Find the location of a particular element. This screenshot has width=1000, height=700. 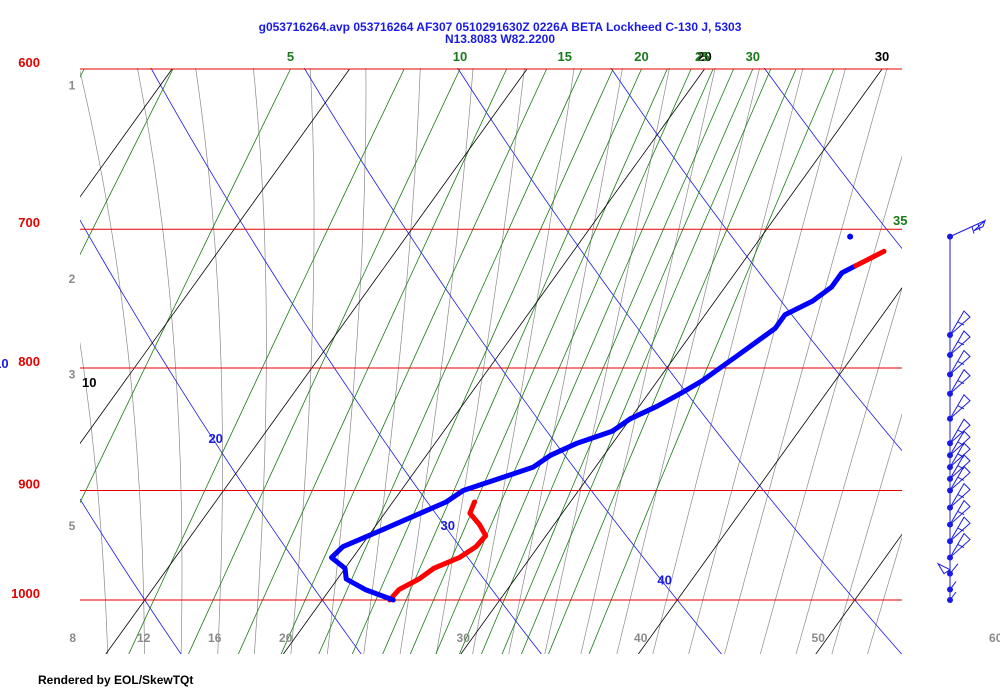

bottom-axis-label-16: 16 is located at coordinates (215, 638).